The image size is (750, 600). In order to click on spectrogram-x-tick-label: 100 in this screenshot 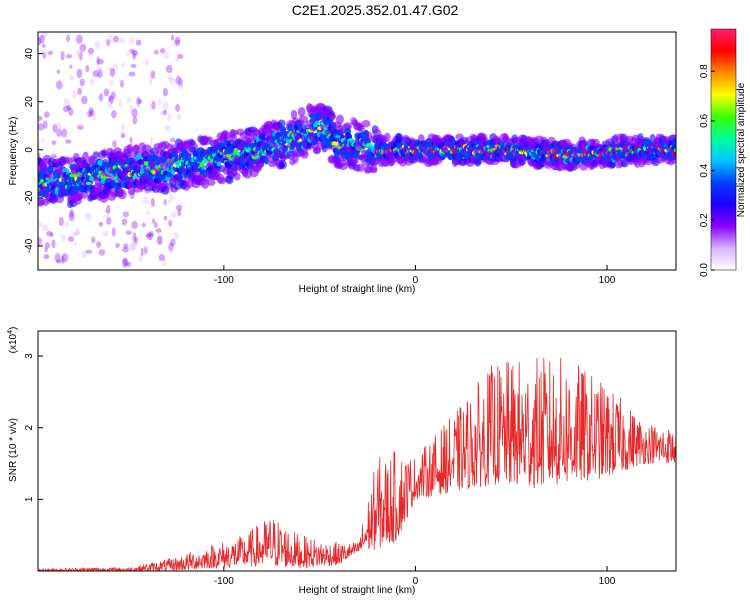, I will do `click(607, 280)`.